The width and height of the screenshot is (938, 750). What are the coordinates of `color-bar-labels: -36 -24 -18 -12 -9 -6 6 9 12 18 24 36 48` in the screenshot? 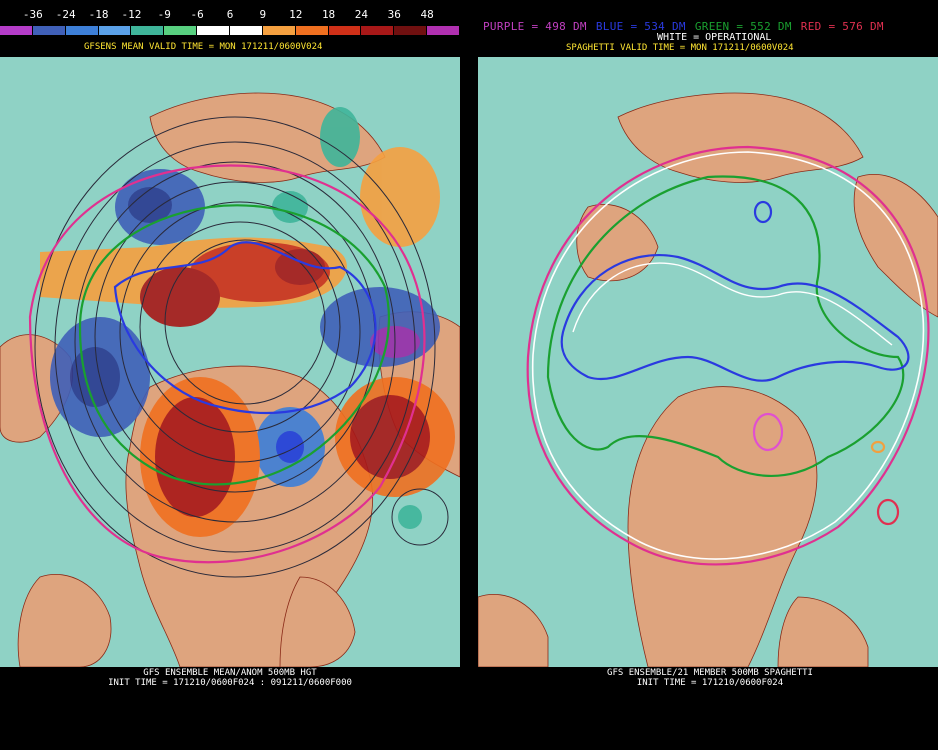 It's located at (230, 15).